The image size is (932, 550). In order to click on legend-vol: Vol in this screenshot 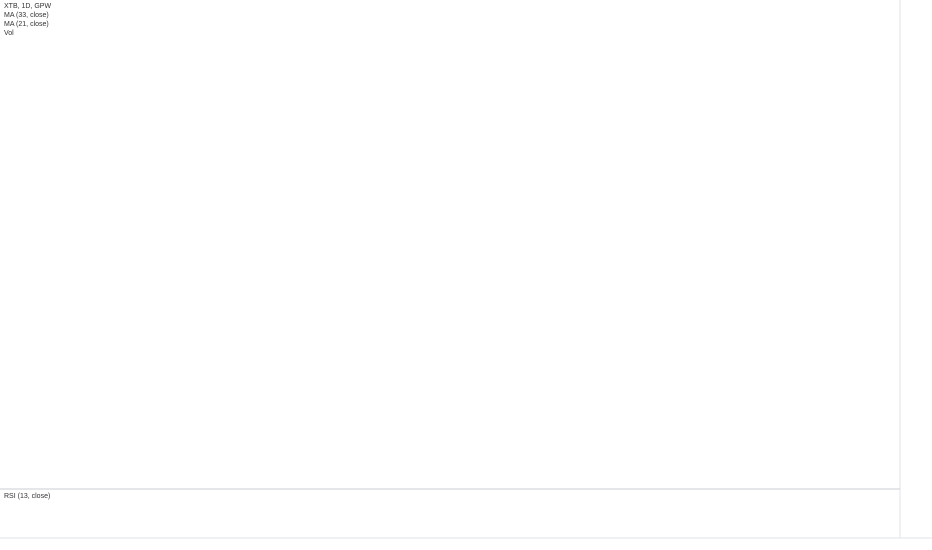, I will do `click(9, 33)`.